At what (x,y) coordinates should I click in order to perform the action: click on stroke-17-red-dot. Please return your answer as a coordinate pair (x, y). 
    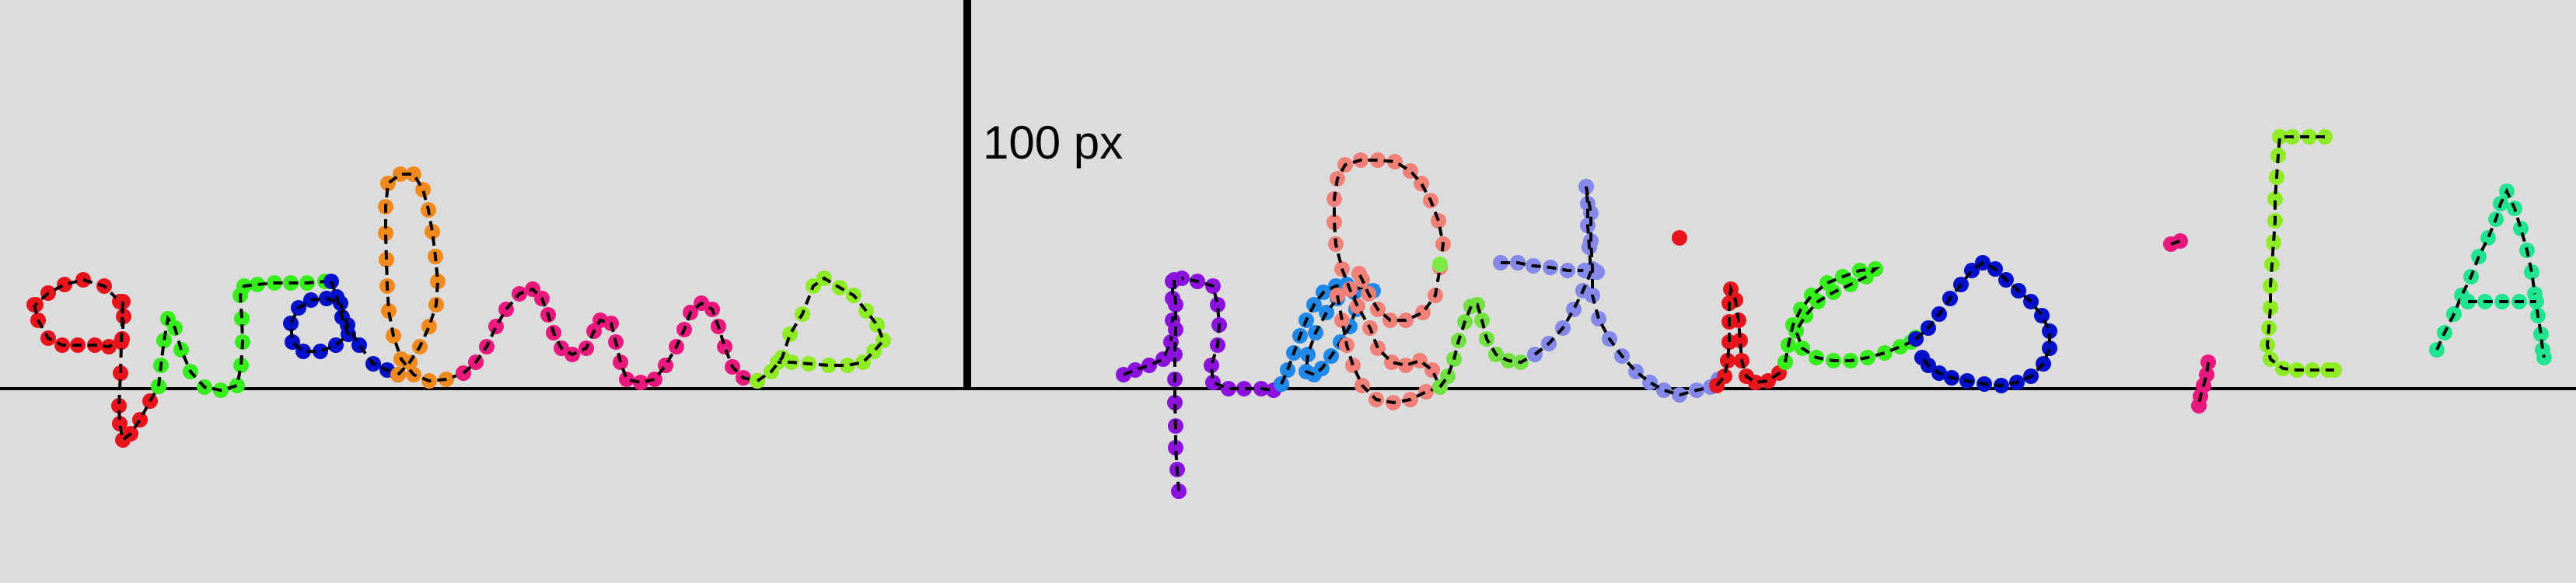
    Looking at the image, I should click on (1679, 238).